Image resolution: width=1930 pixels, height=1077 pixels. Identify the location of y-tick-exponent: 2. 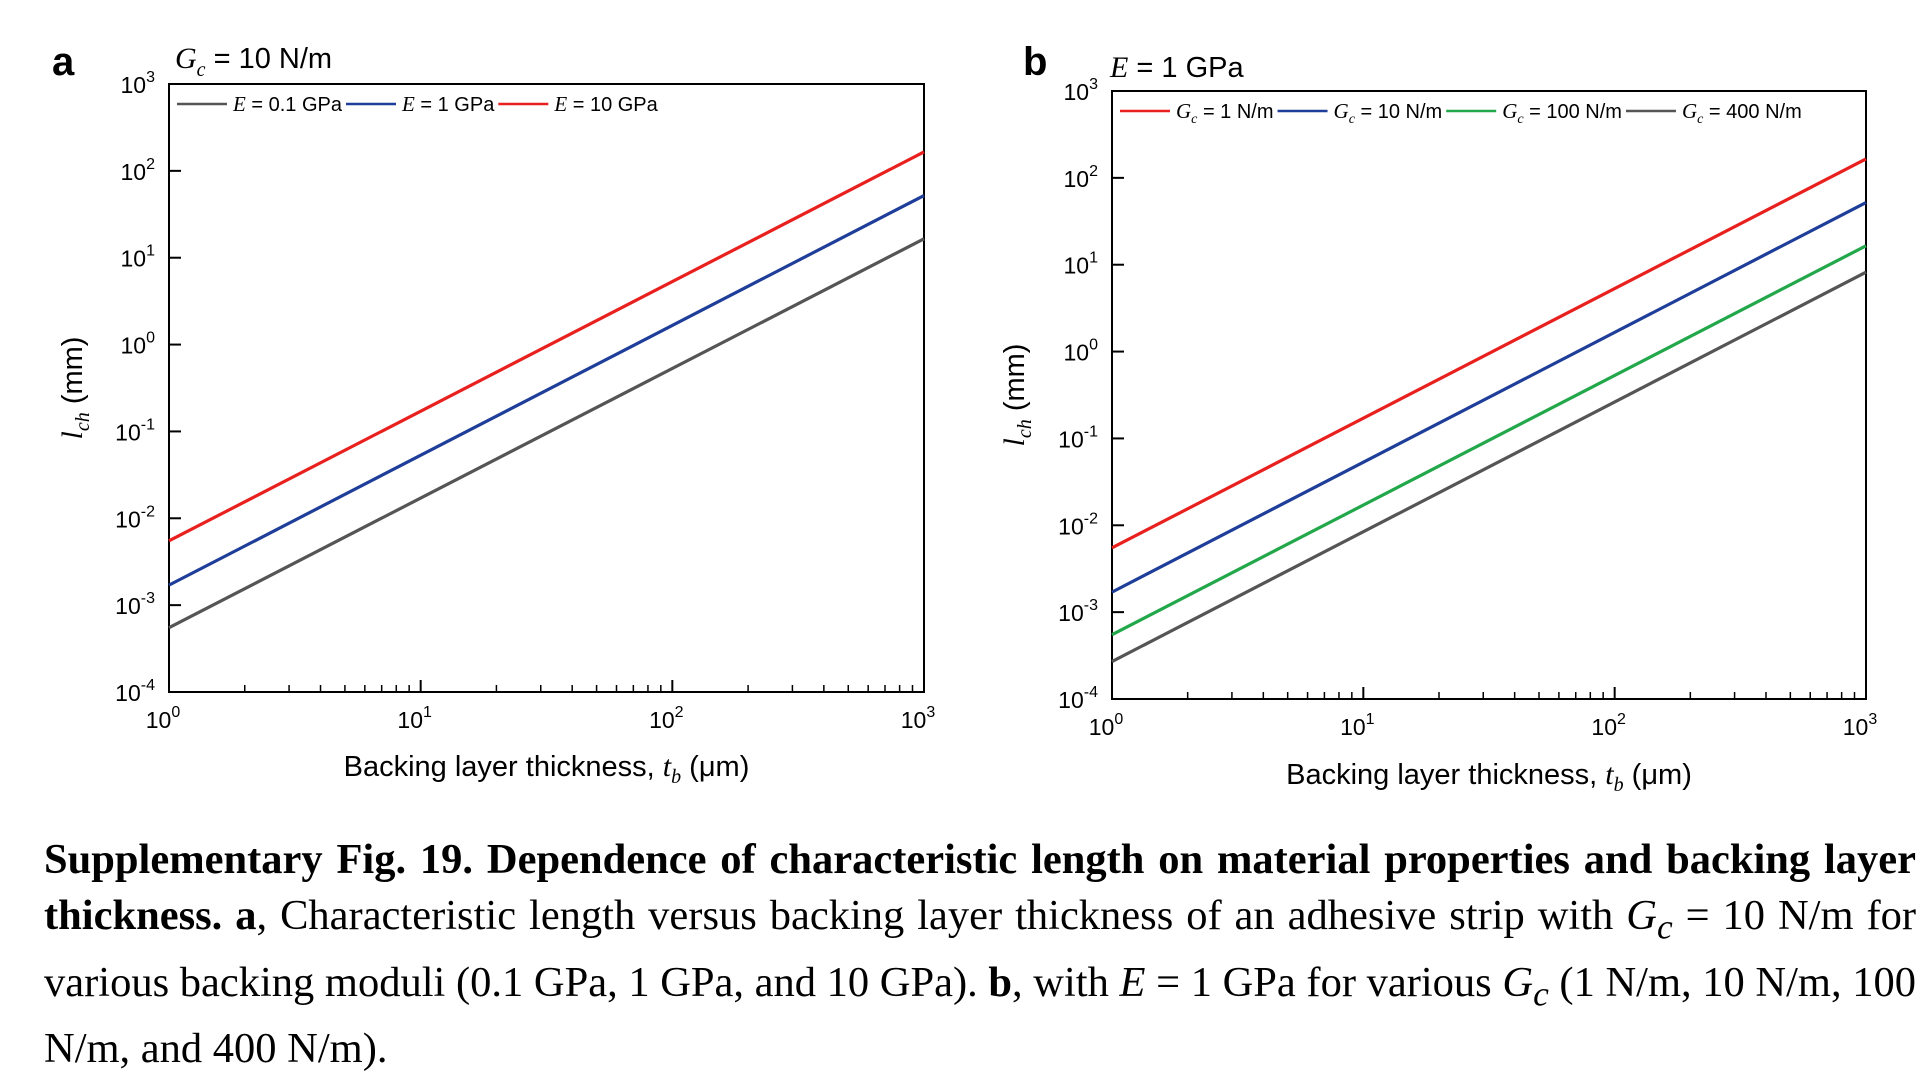
(1093, 171).